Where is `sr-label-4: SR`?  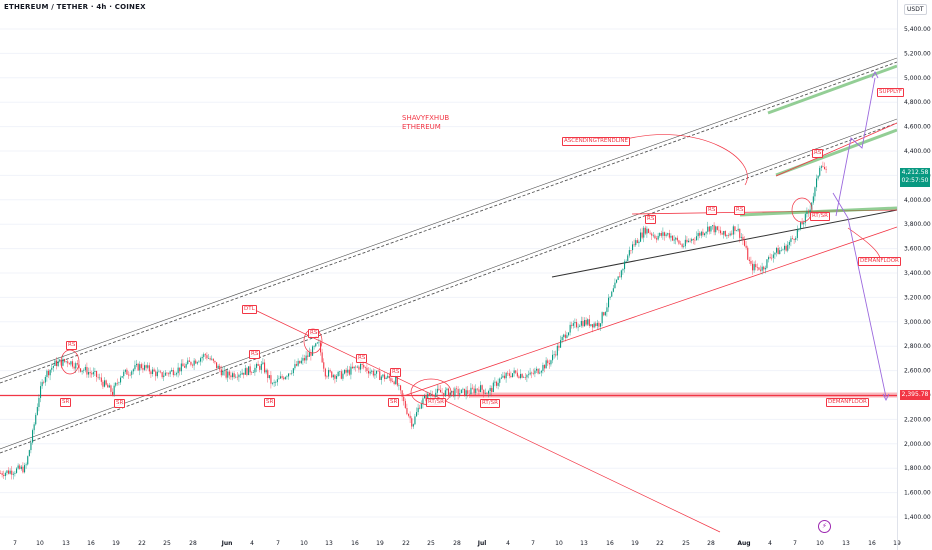
sr-label-4: SR is located at coordinates (394, 402).